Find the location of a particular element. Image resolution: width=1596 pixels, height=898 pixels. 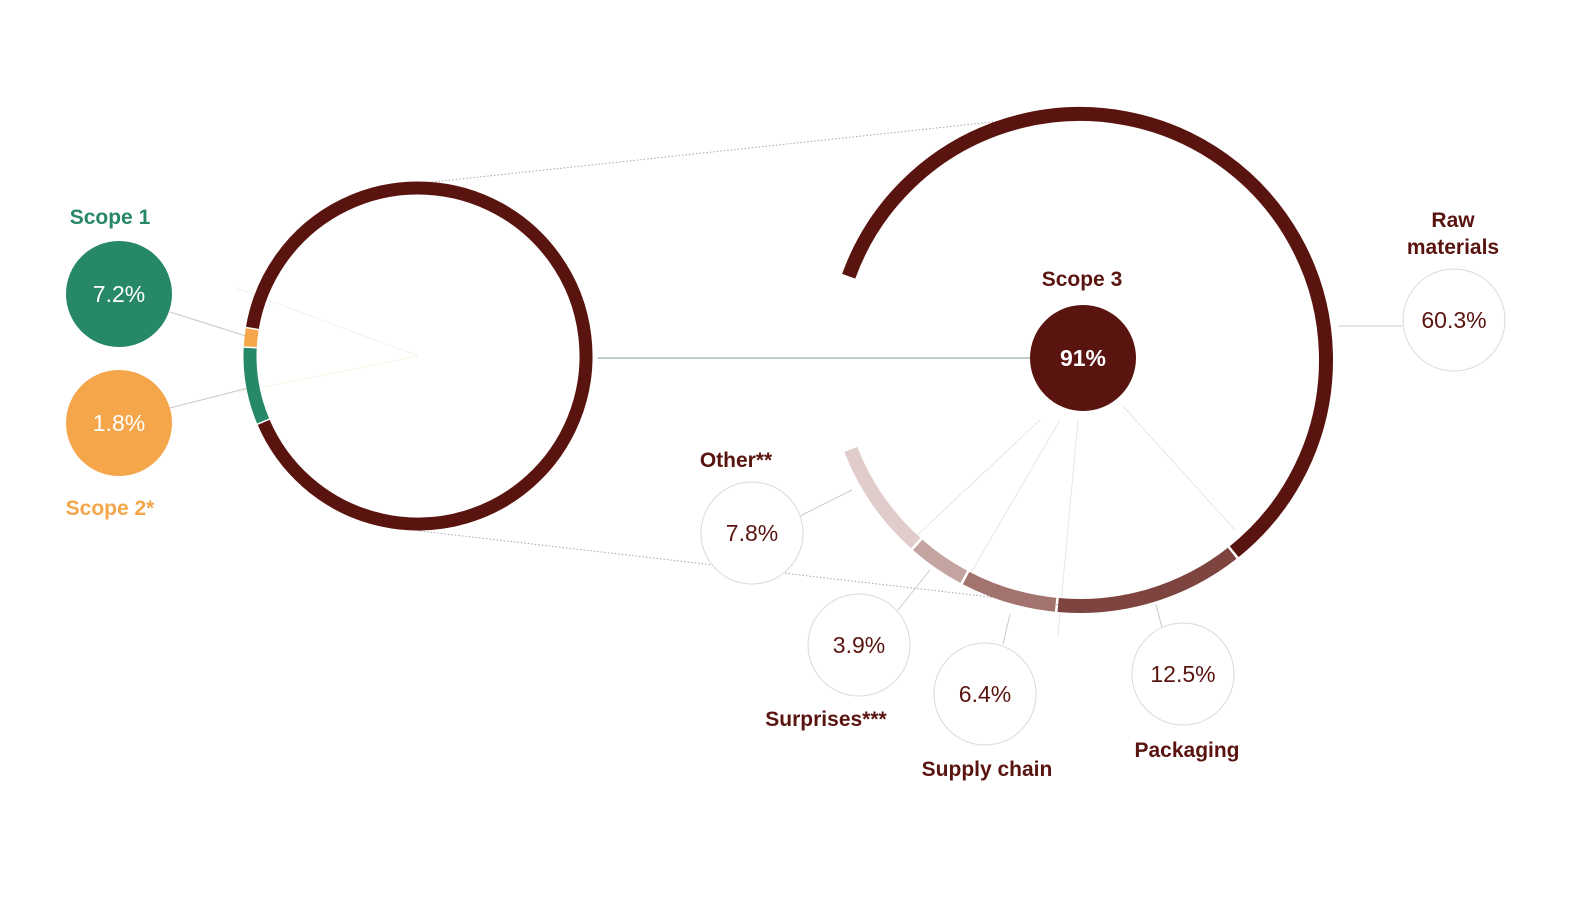

surprises-leader is located at coordinates (914, 590).